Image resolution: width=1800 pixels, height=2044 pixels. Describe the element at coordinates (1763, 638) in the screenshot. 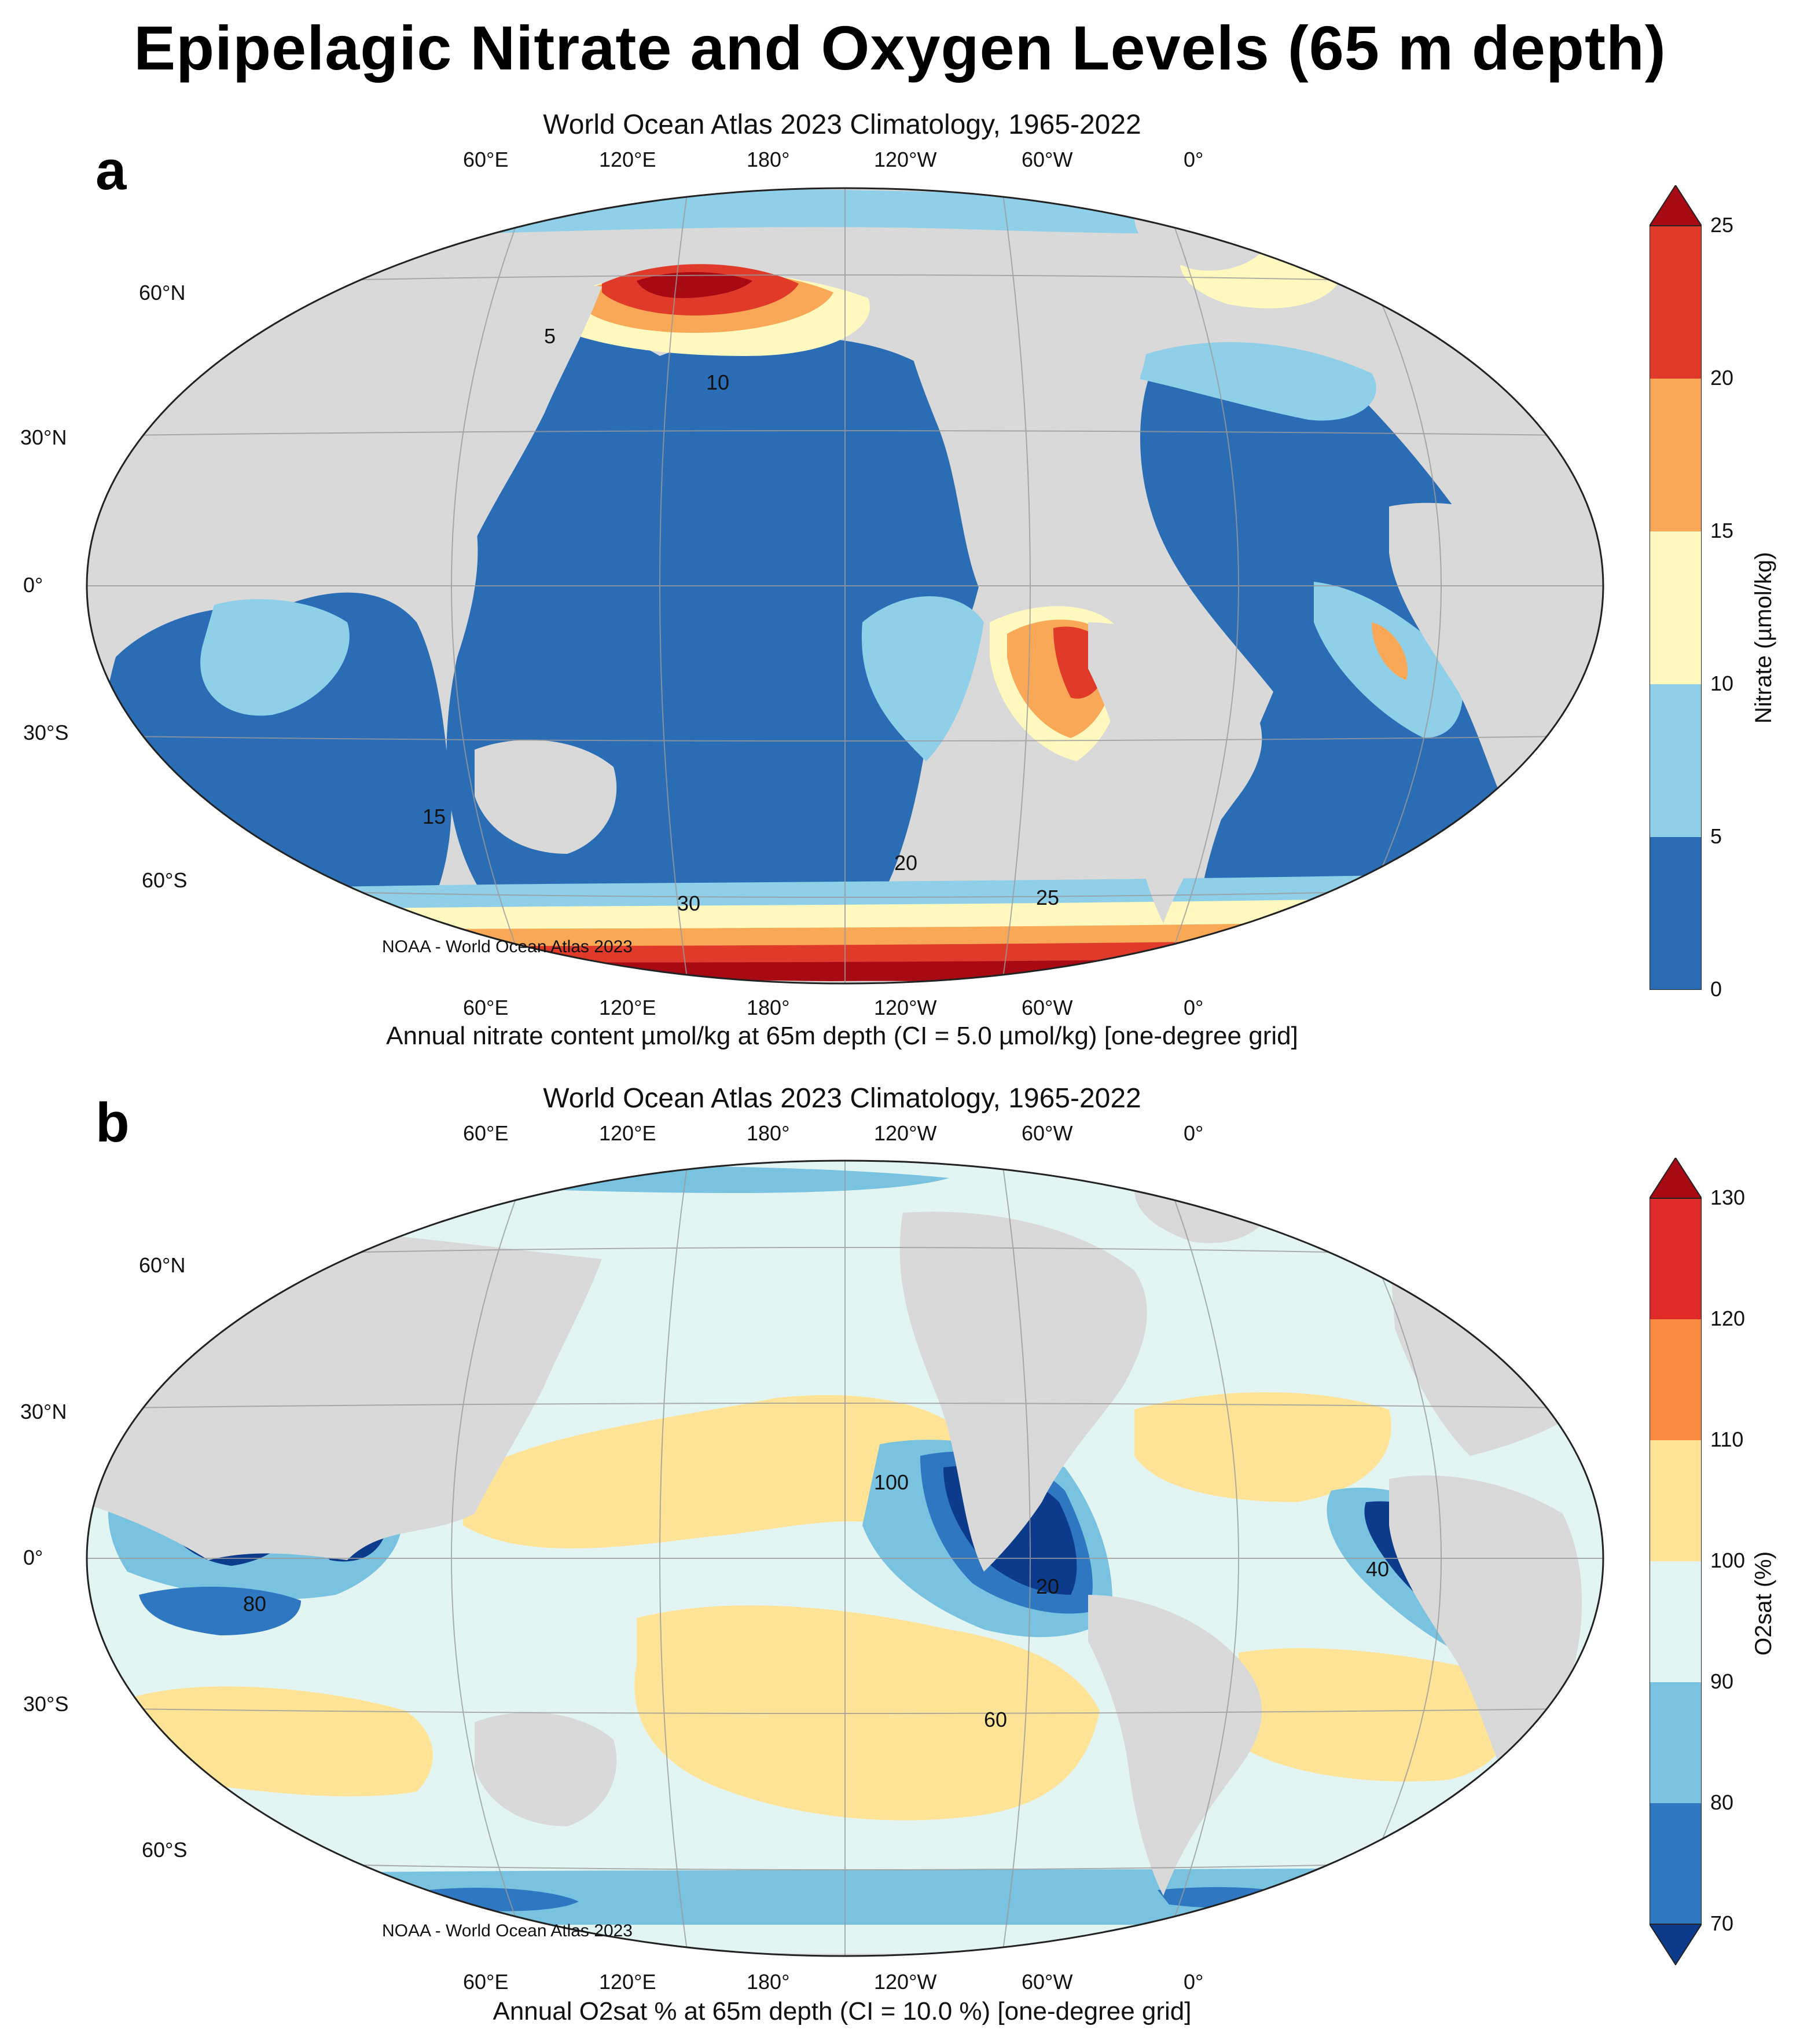

I see `colorbar-label: Nitrate (µmol/kg)` at that location.